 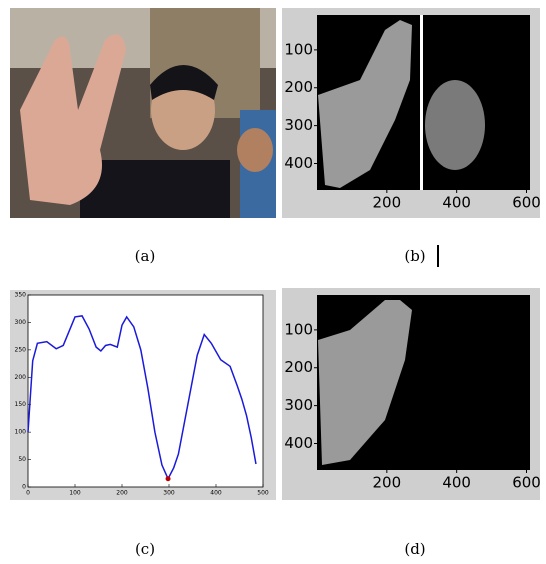 I want to click on x-tick-label: 300, so click(x=169, y=493).